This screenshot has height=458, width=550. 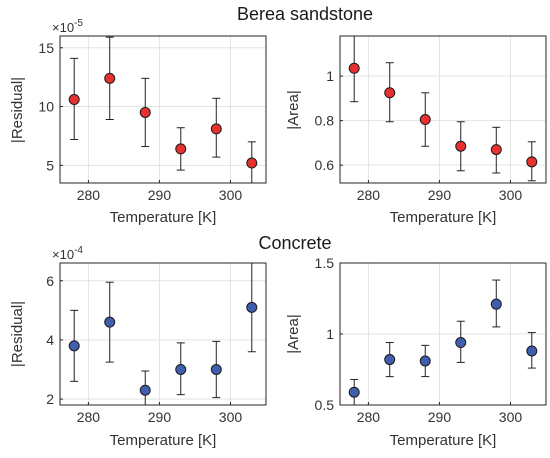 What do you see at coordinates (330, 76) in the screenshot?
I see `berea-area-ytick-label: 1` at bounding box center [330, 76].